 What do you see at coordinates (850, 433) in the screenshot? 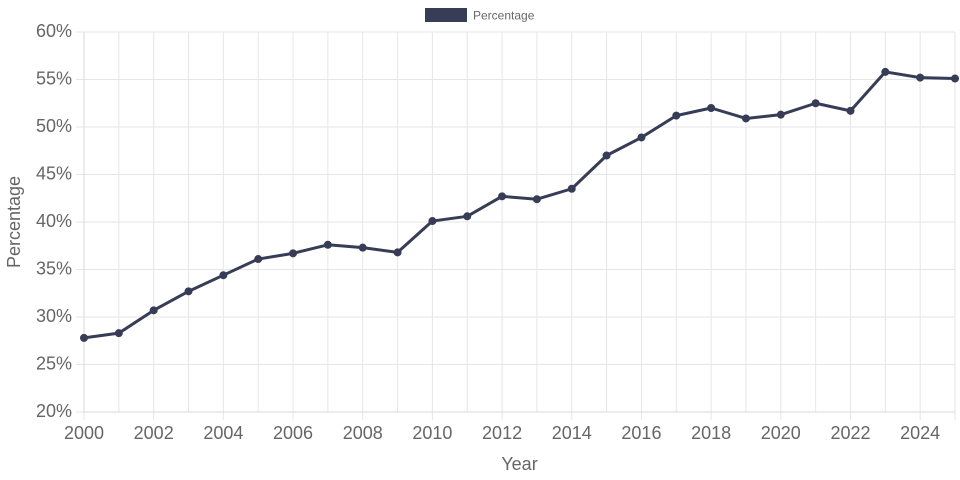
I see `x-tick-label: 2022` at bounding box center [850, 433].